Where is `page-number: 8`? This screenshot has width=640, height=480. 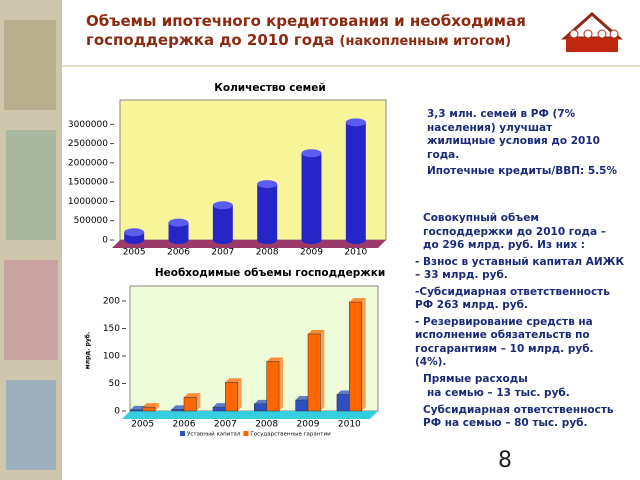 page-number: 8 is located at coordinates (505, 460).